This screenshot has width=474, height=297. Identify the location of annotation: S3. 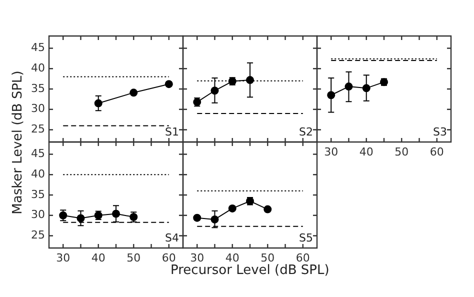
(440, 131).